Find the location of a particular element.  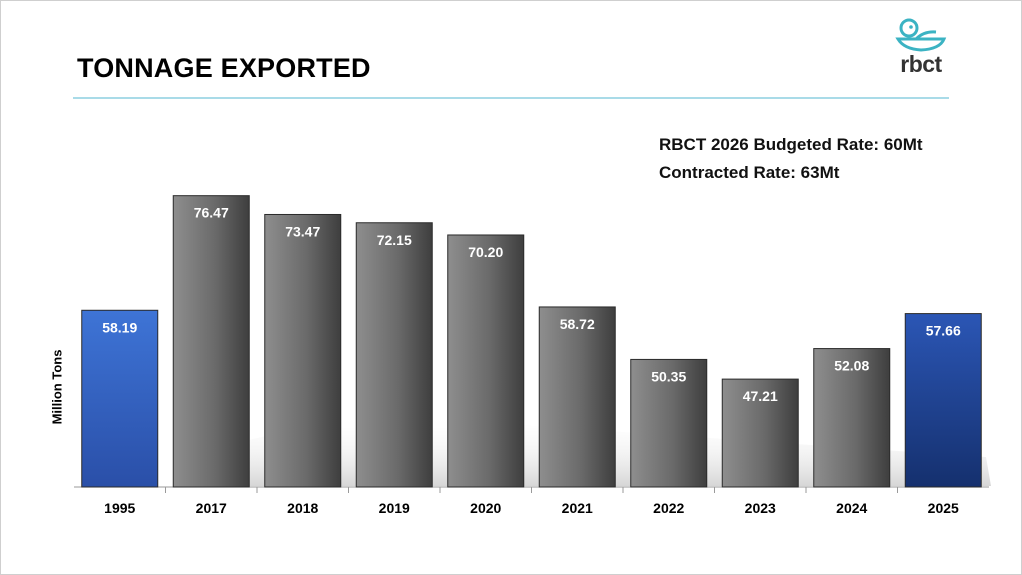

data-label-2023: 47.21 is located at coordinates (760, 396).